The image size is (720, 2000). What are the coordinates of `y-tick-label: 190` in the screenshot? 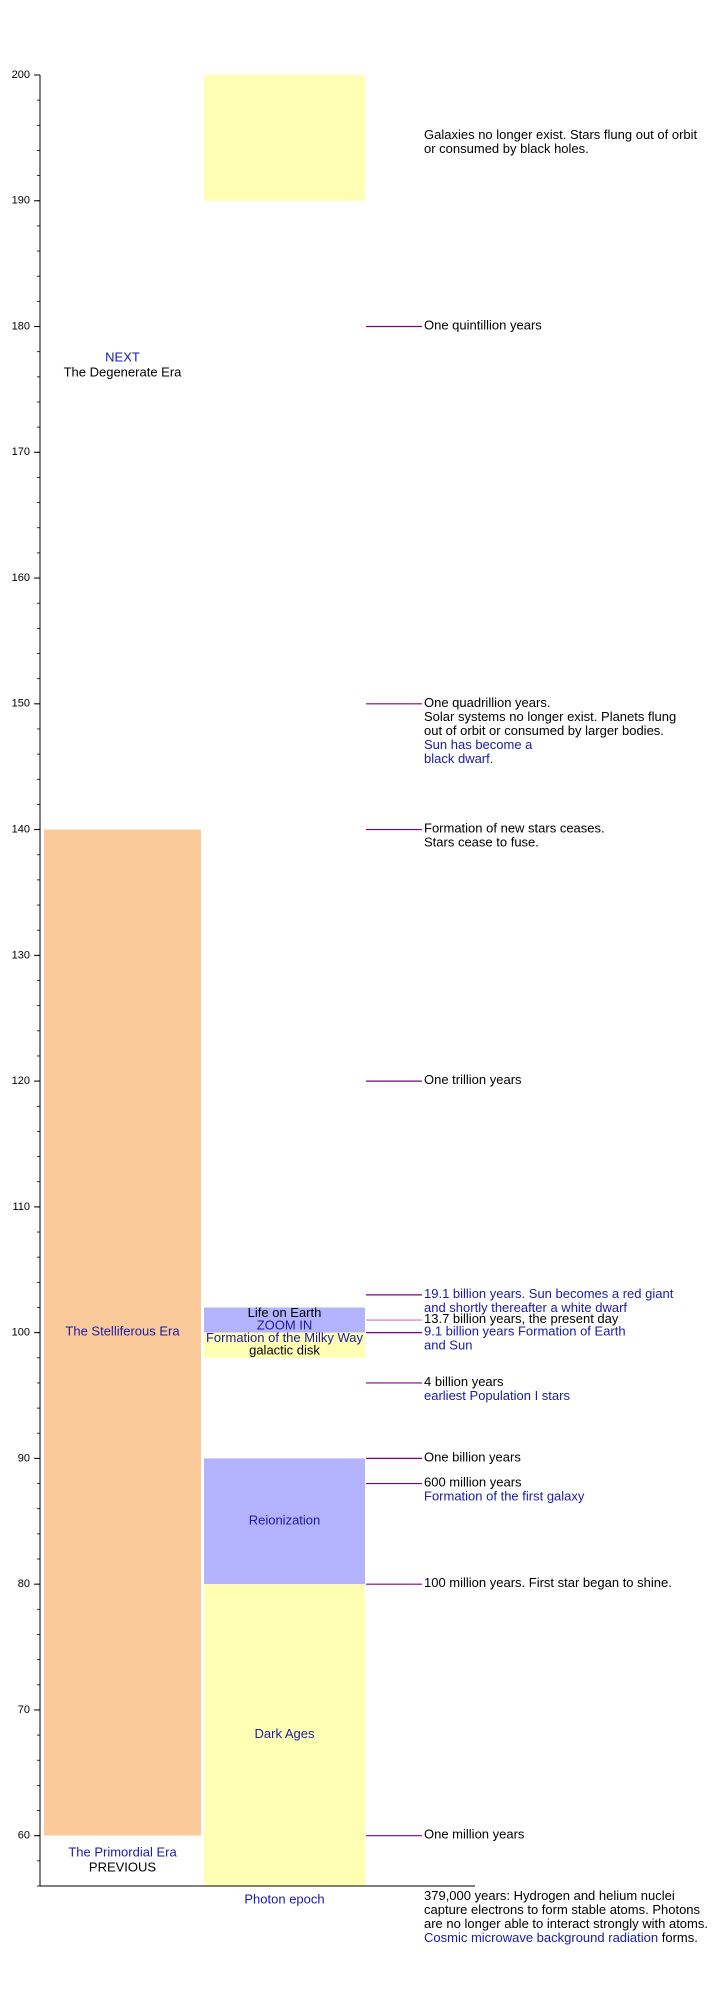 It's located at (21, 201).